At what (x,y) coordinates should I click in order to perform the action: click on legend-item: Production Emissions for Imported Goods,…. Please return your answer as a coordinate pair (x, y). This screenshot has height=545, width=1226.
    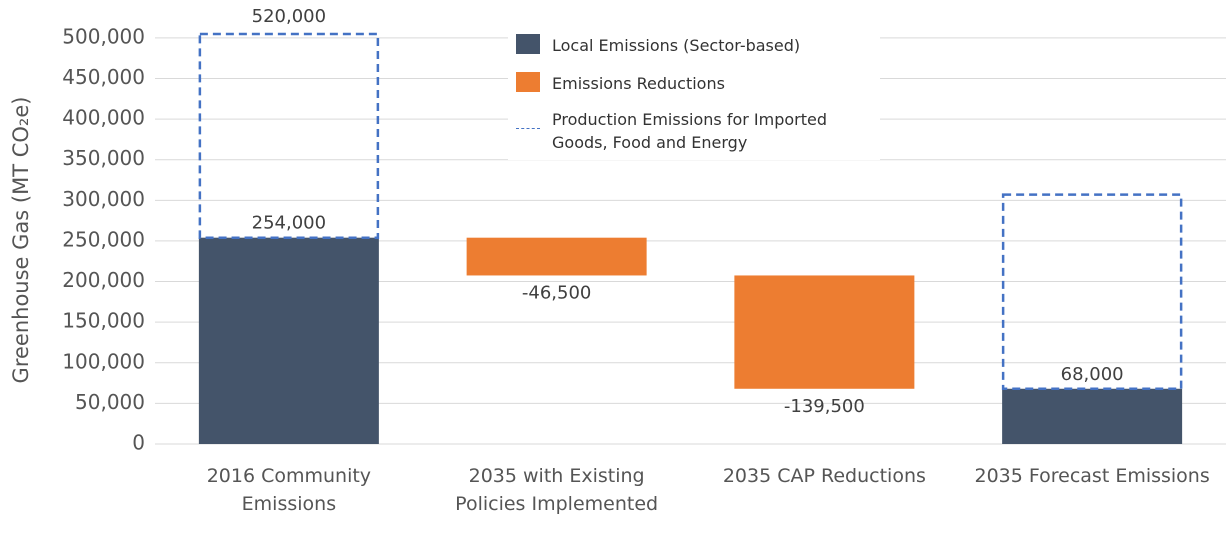
    Looking at the image, I should click on (699, 131).